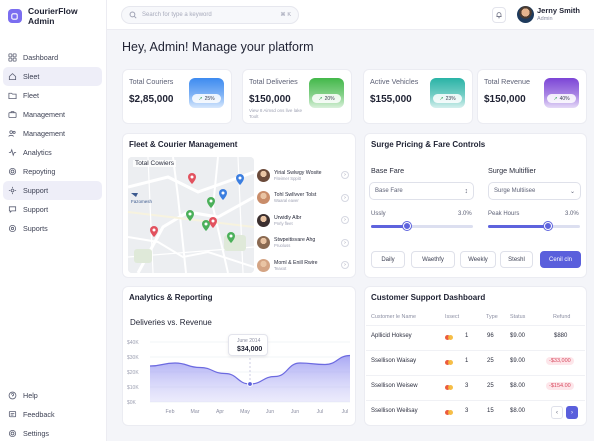 This screenshot has height=441, width=594. I want to click on sidebar-item-label: Settings, so click(36, 433).